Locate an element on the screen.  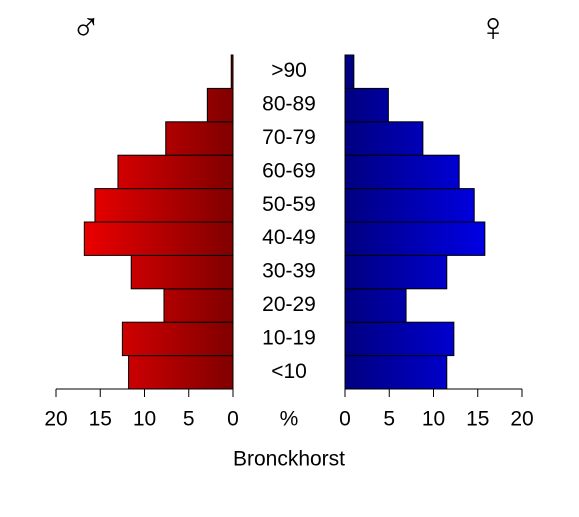
category-label: 10-19 is located at coordinates (289, 337).